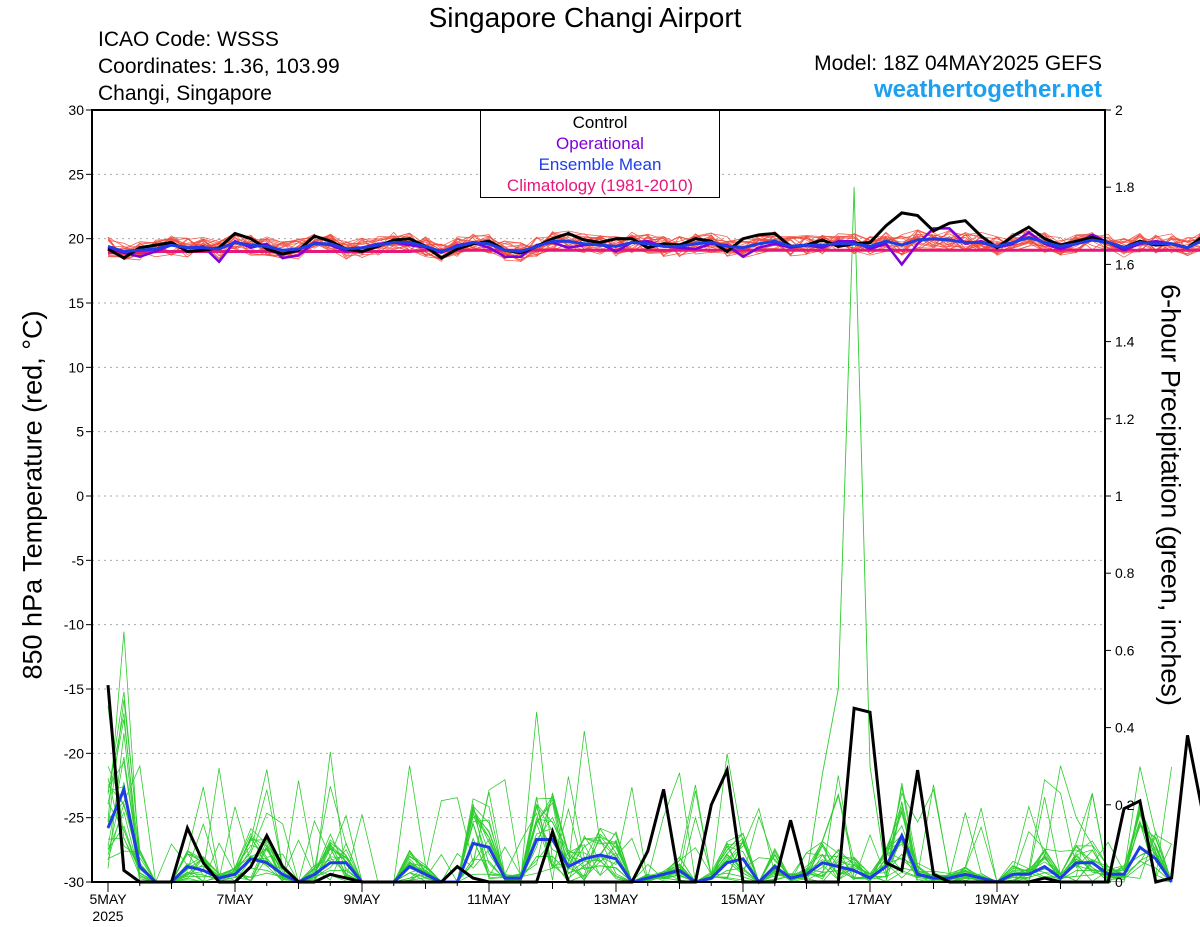 The image size is (1200, 927). What do you see at coordinates (74, 689) in the screenshot?
I see `left-tick-label: -15` at bounding box center [74, 689].